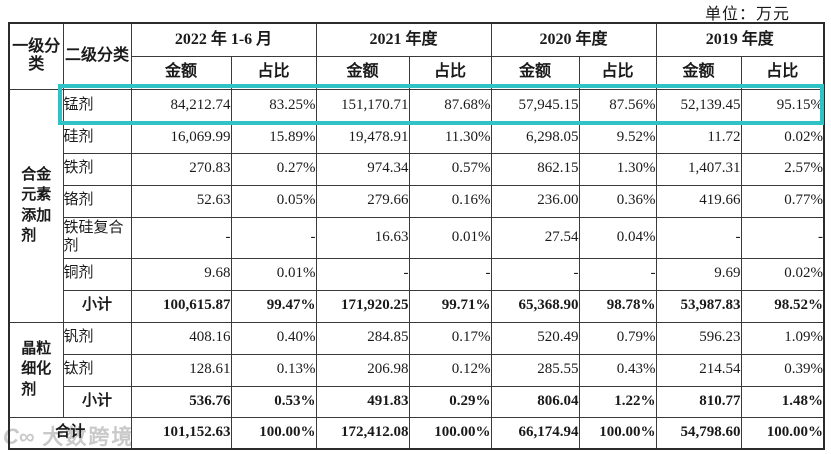 The height and width of the screenshot is (454, 831). I want to click on cell-value: 99.71%, so click(450, 306).